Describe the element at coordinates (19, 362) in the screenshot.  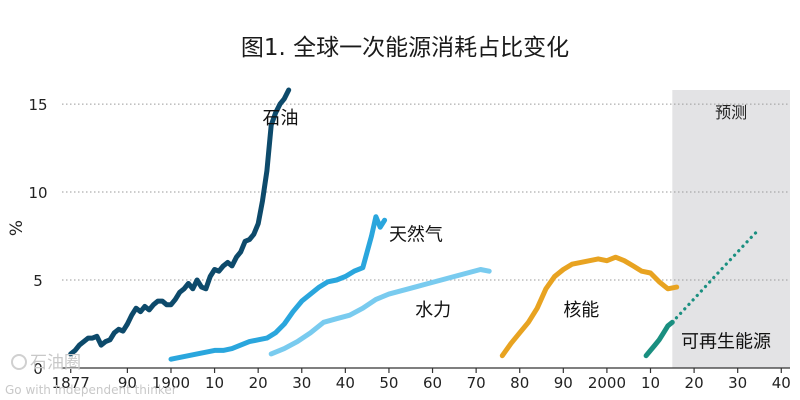
I see `watermark-logo-icon` at that location.